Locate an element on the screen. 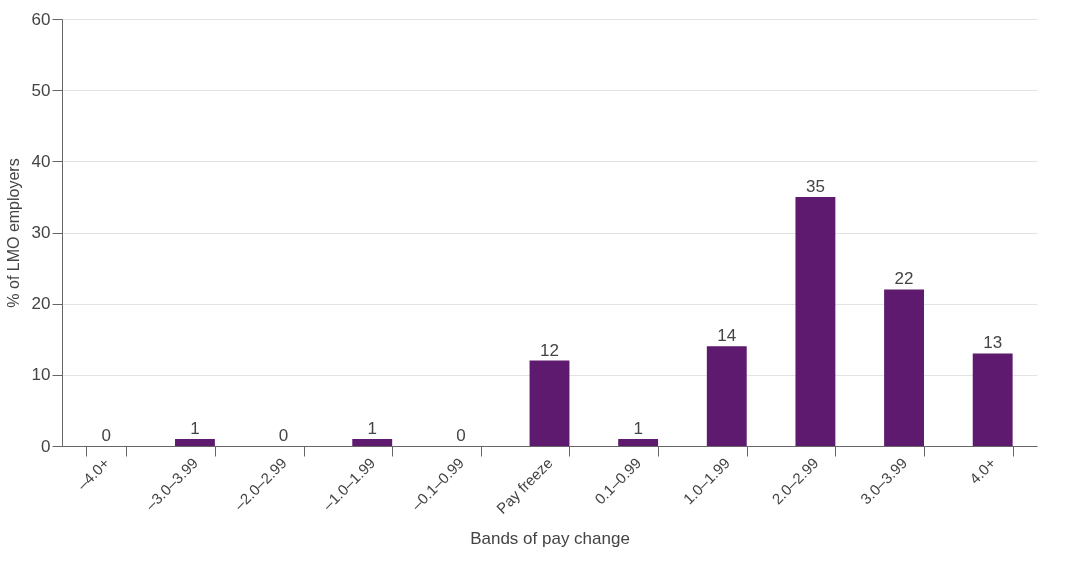  y-tick-label: 30 is located at coordinates (41, 232).